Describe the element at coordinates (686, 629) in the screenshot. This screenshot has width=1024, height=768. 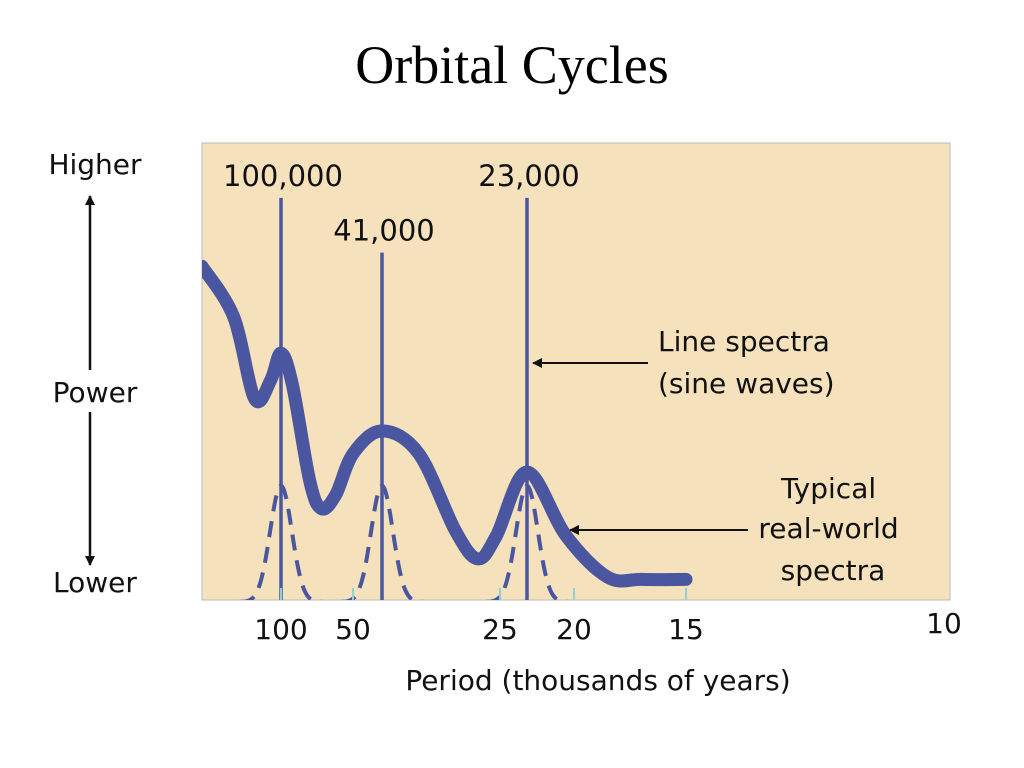
I see `x-tick-label-4: 15` at that location.